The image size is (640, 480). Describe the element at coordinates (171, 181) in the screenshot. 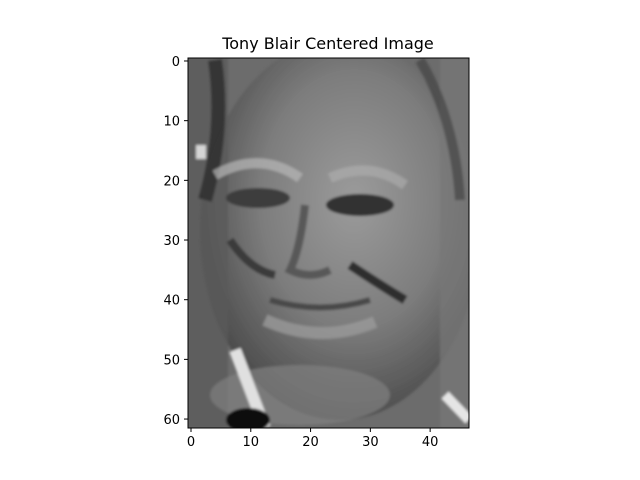

I see `y-tick-label: 20` at that location.